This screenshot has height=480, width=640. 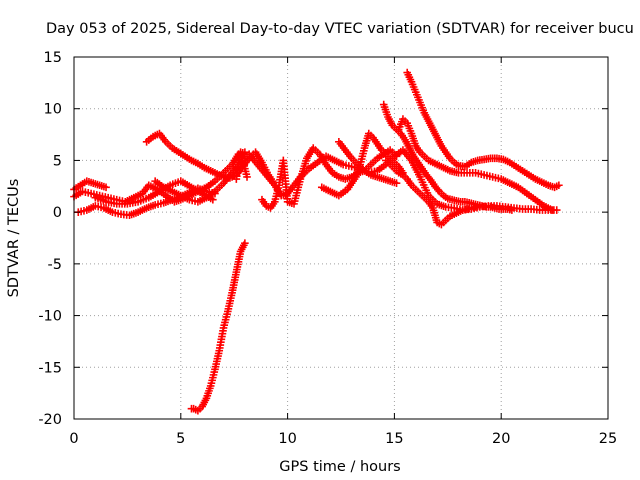 I want to click on x-tick-label: 0, so click(x=73, y=439).